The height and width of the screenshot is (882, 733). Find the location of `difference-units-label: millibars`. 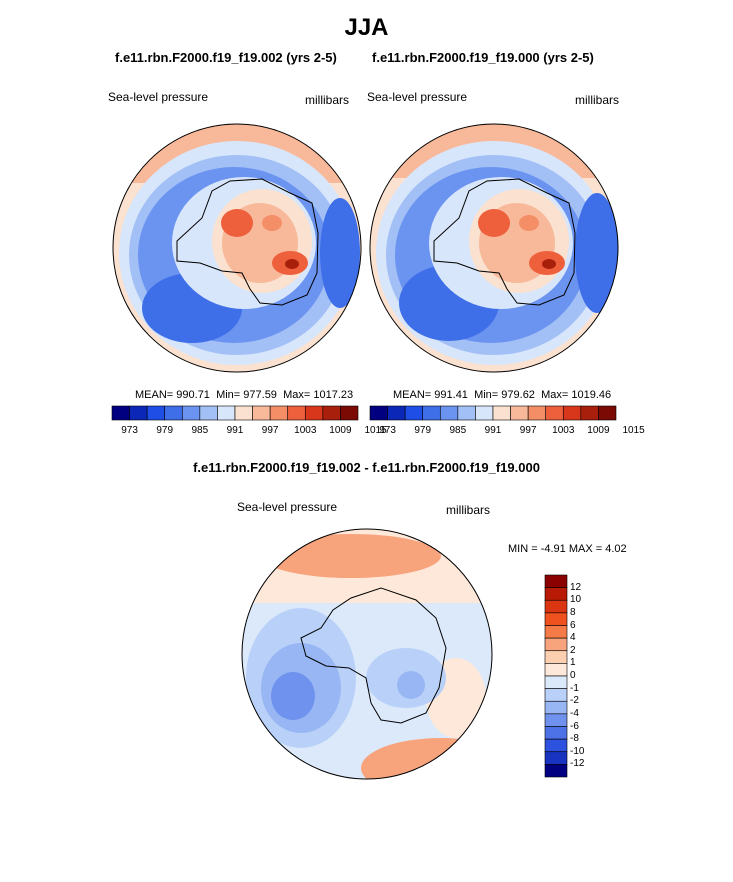

difference-units-label: millibars is located at coordinates (468, 510).